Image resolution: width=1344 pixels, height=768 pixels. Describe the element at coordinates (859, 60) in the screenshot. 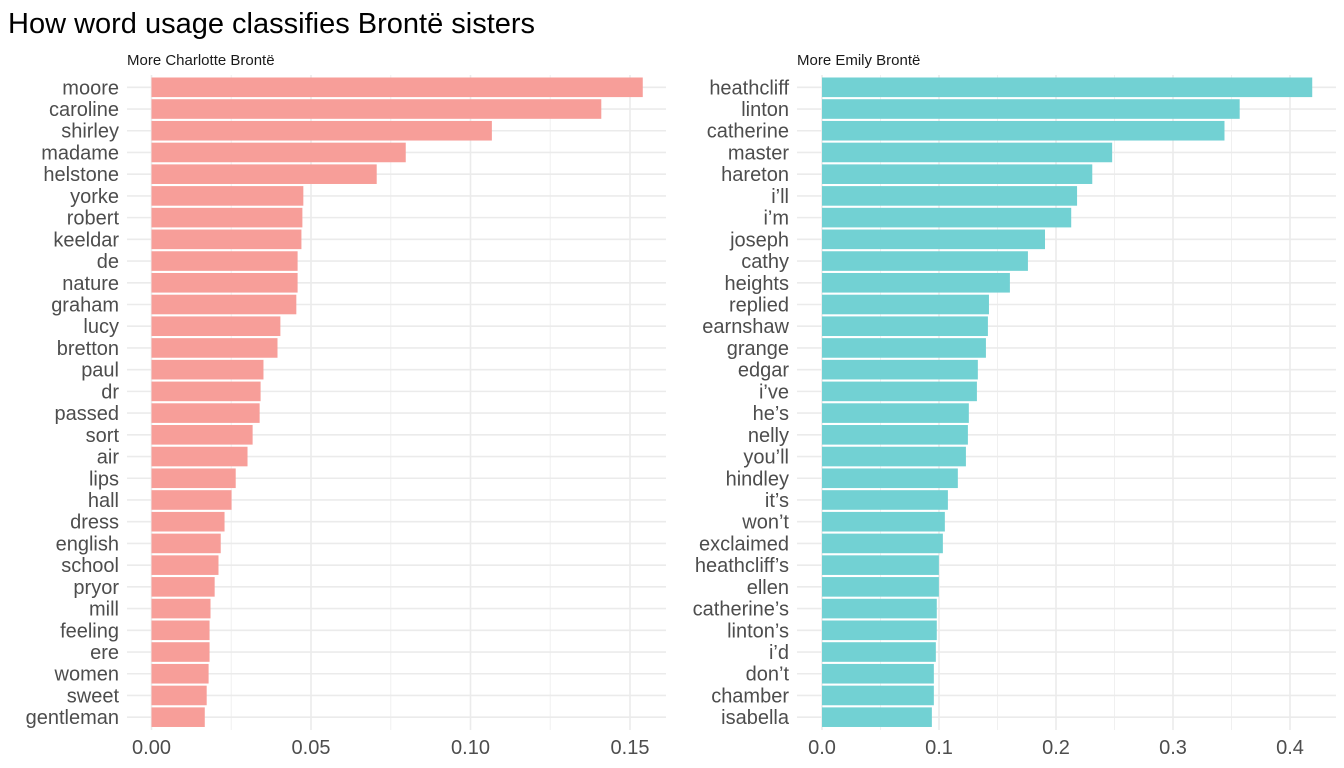

I see `panel-label-emily: More Emily Brontë` at that location.